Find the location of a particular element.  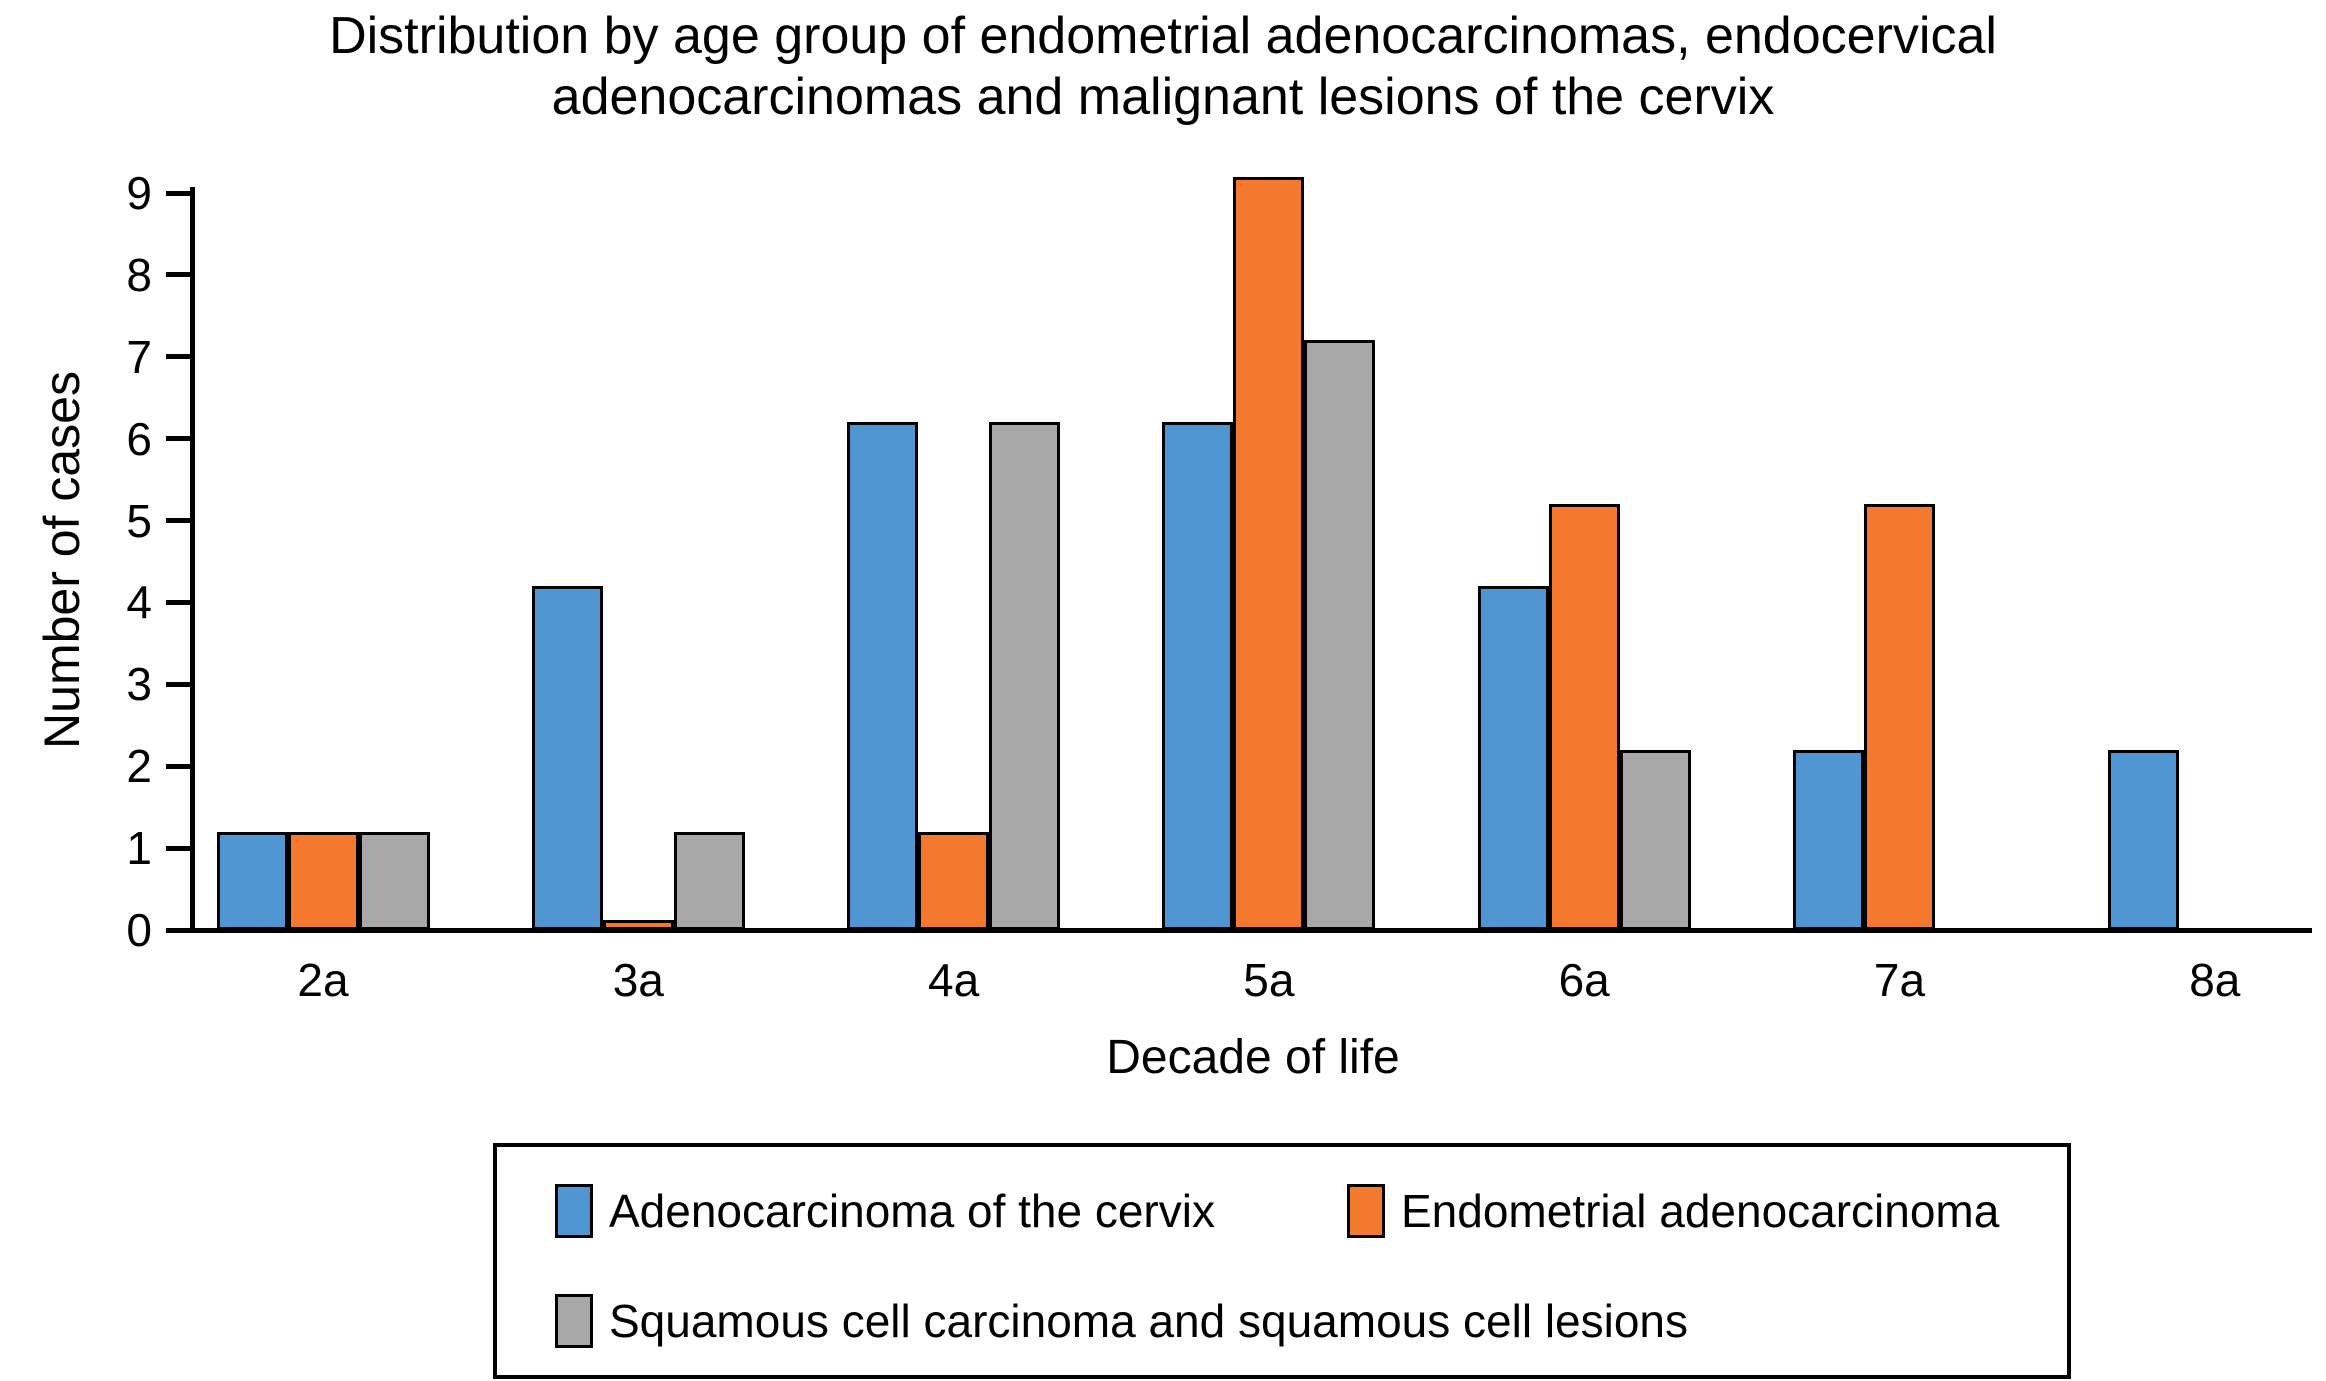

y-tick-label: 5 is located at coordinates (139, 520).